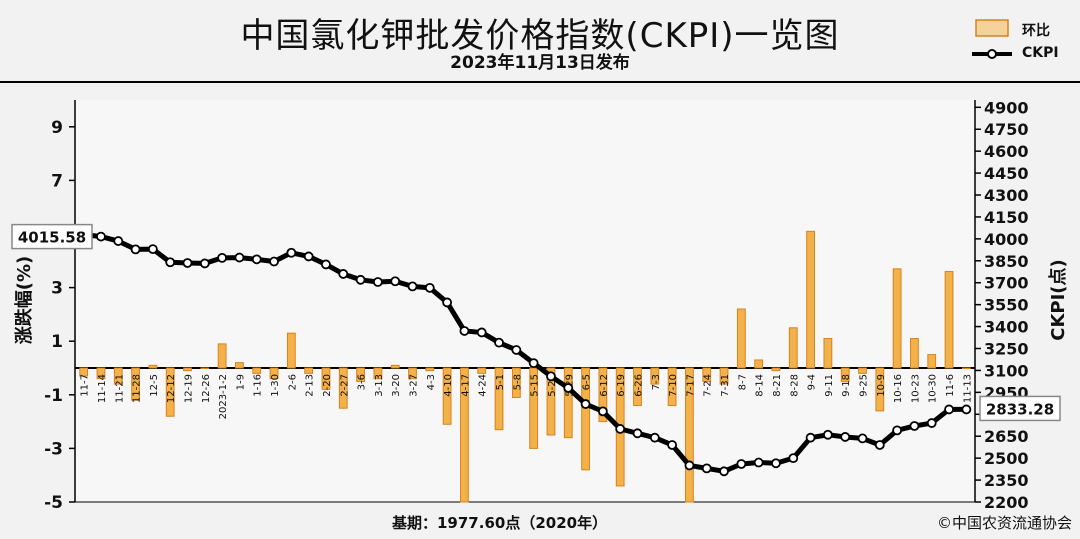 The height and width of the screenshot is (539, 1080). I want to click on category-label: 11-28, so click(137, 388).